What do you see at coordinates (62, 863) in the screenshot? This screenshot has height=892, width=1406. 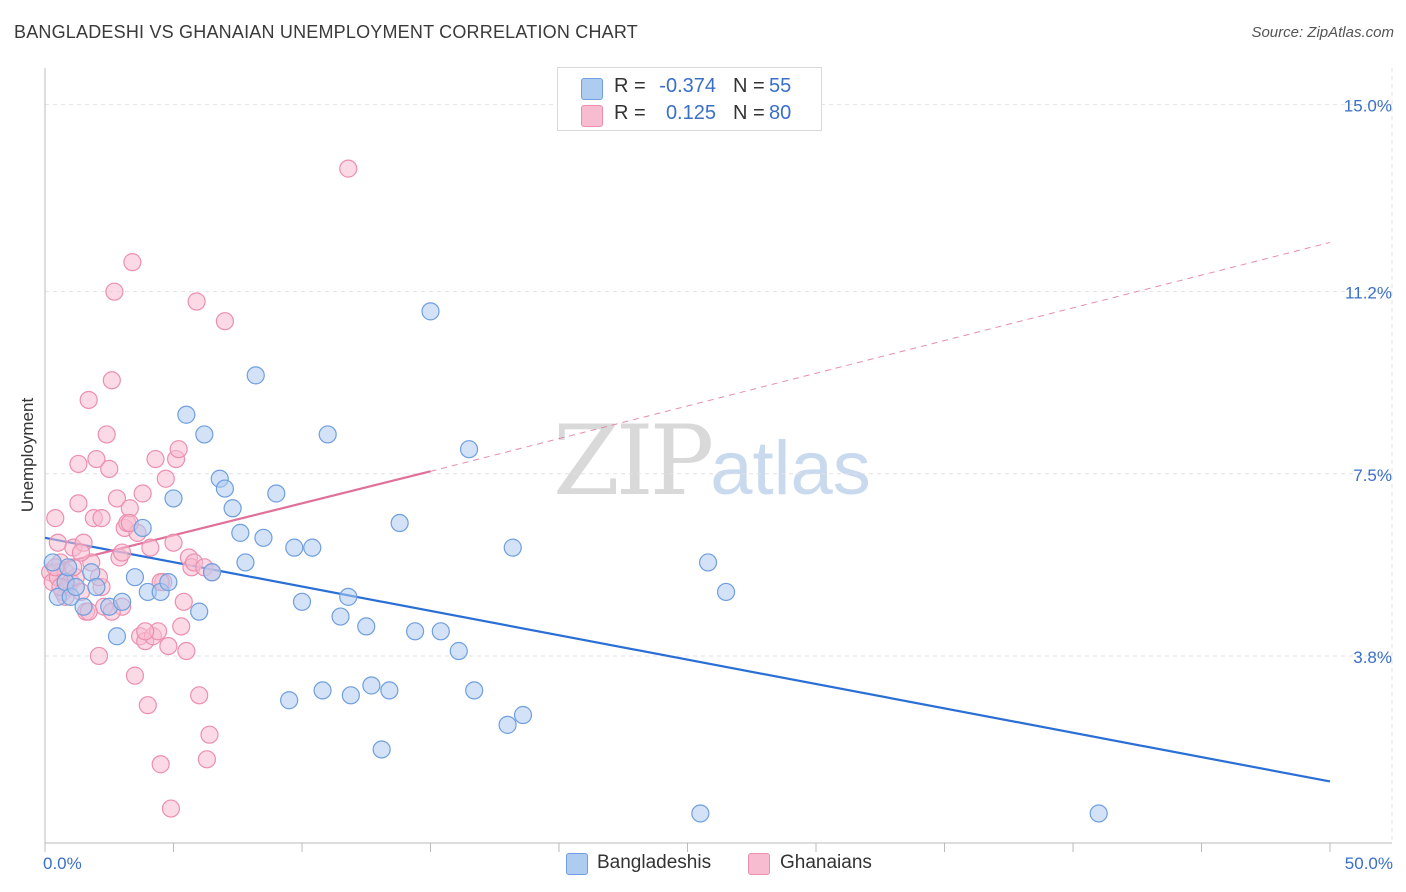 I see `x-tick-label: 0.0%` at bounding box center [62, 863].